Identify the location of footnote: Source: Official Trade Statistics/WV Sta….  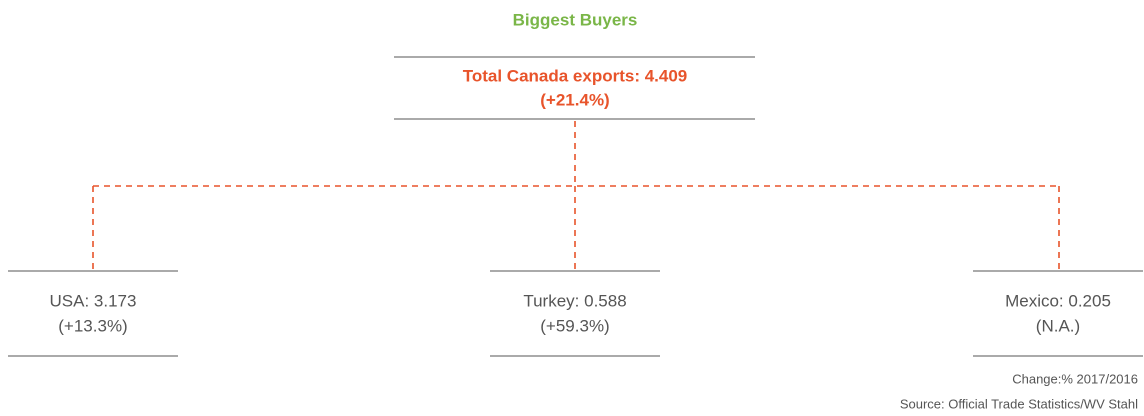
(1019, 403).